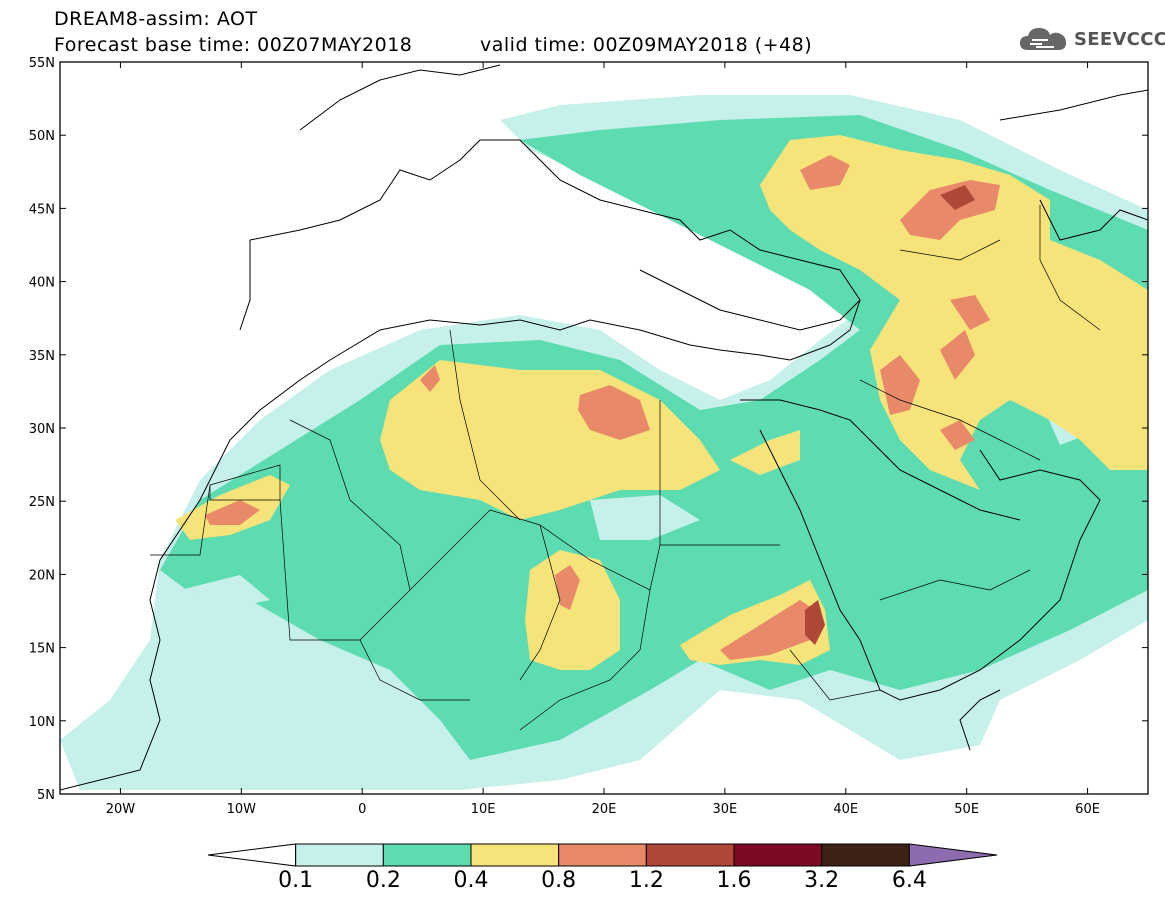 The image size is (1165, 905). Describe the element at coordinates (845, 809) in the screenshot. I see `lon-label-40e: 40E` at that location.